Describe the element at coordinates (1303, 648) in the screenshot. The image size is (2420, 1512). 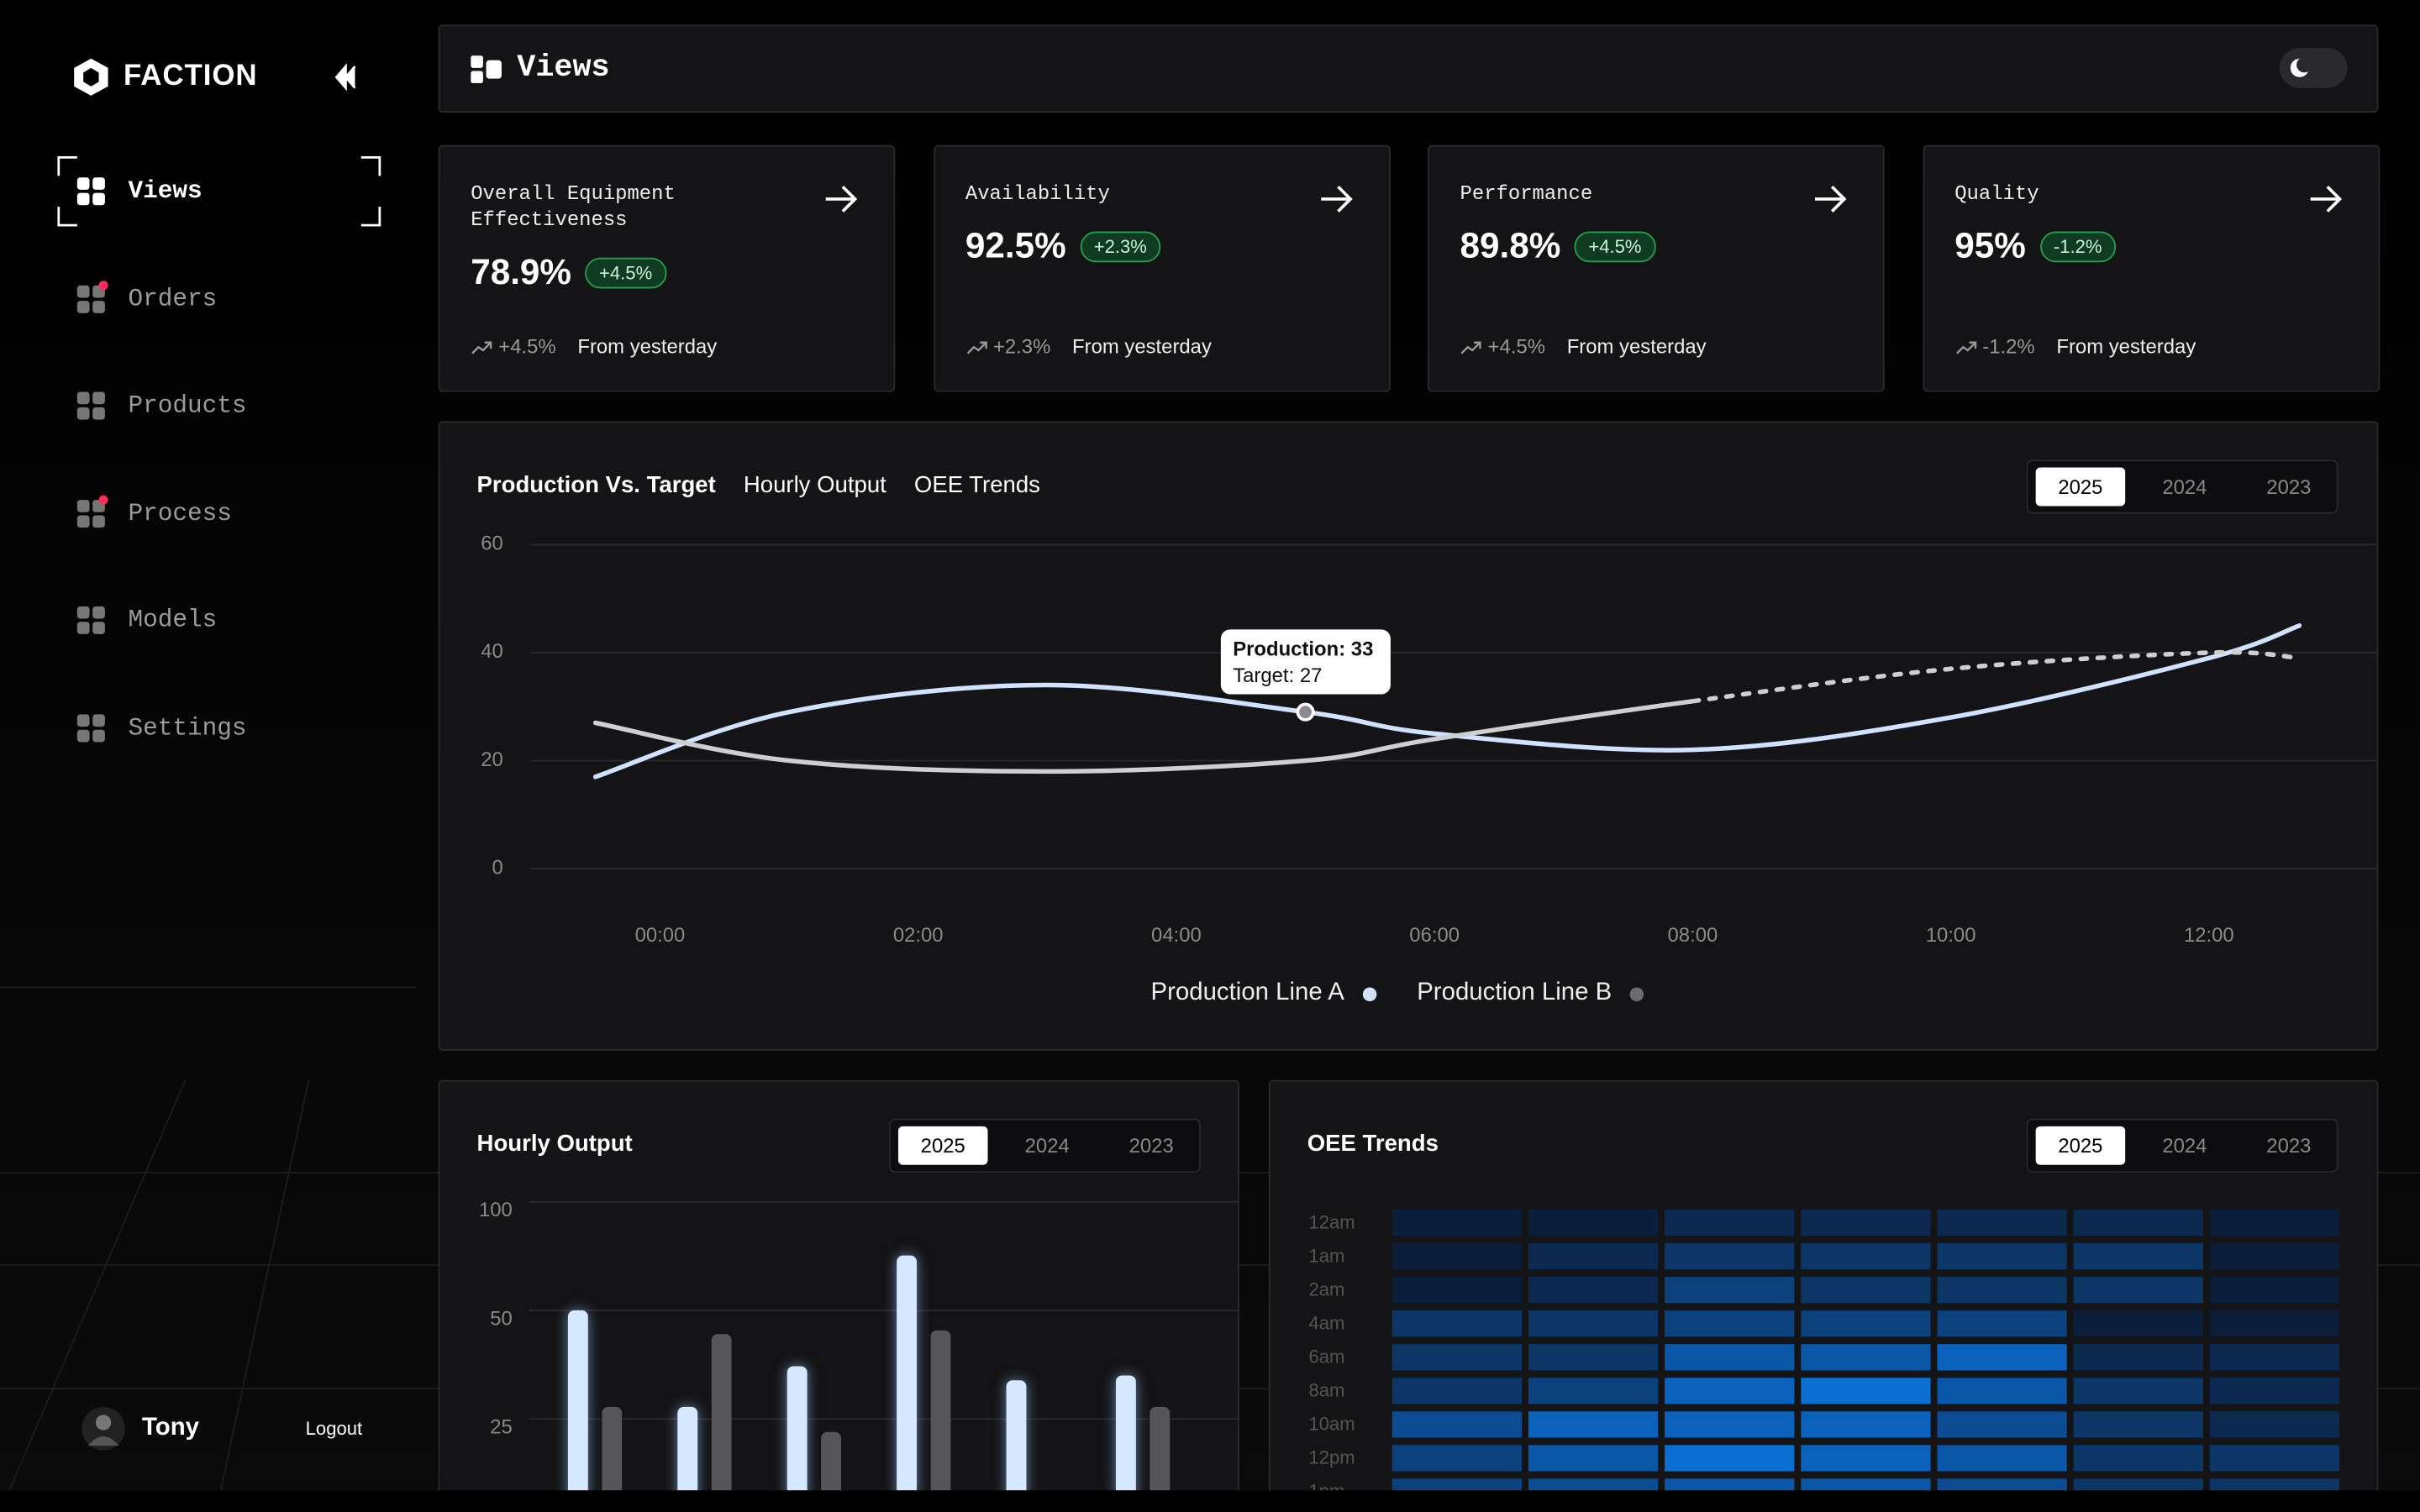
I see `tooltip-title: Production: 33` at that location.